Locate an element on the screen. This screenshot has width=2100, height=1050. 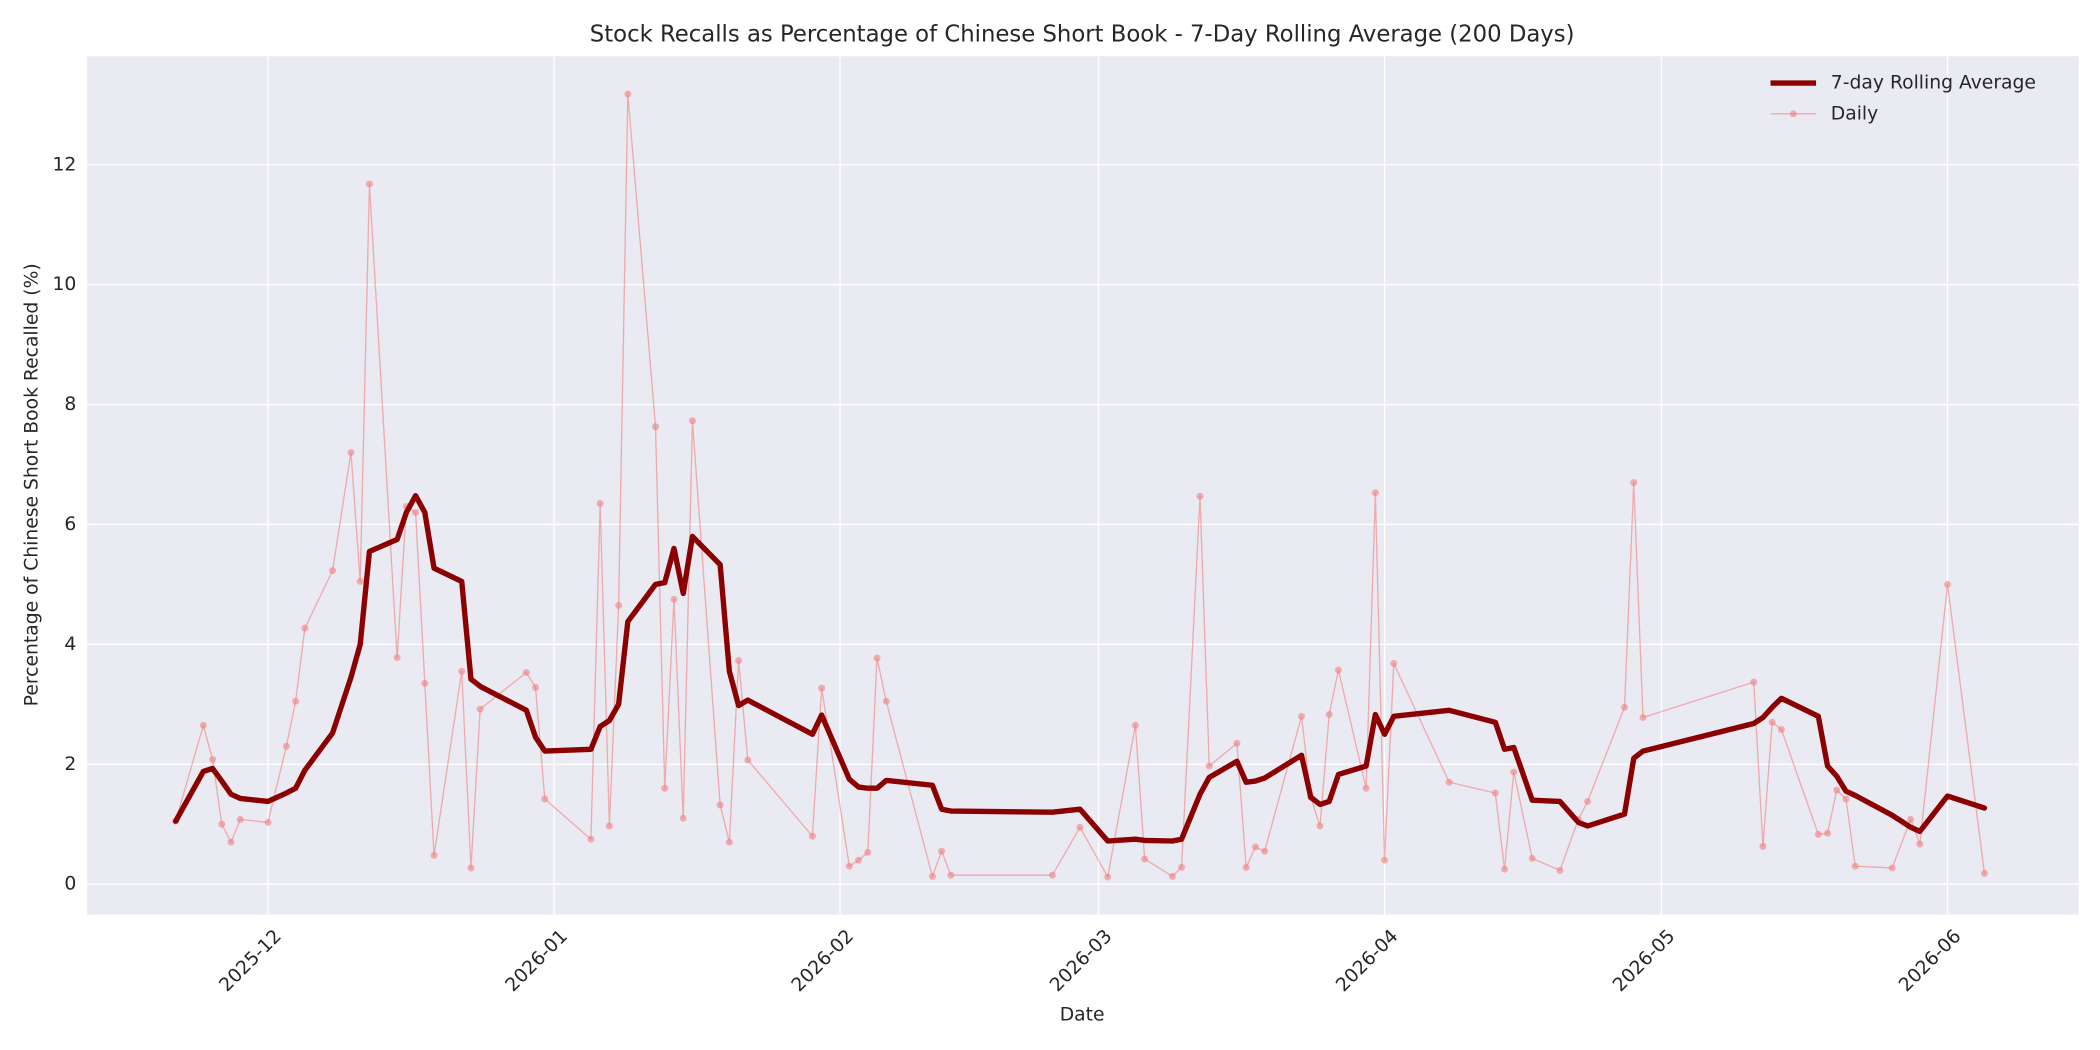
legend-marker is located at coordinates (1793, 114).